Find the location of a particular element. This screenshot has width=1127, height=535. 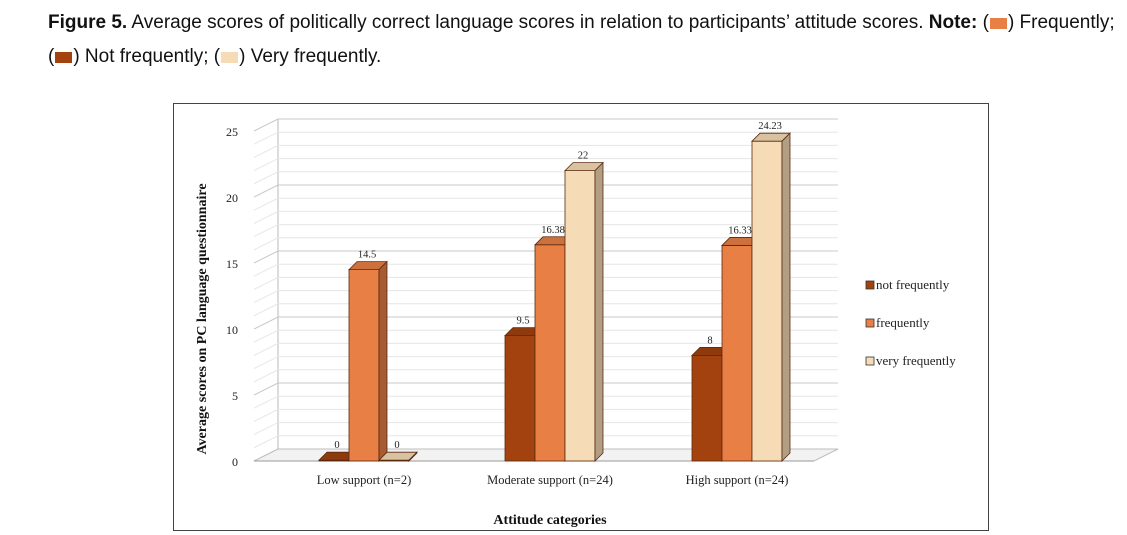

y-tick-label: 25 is located at coordinates (232, 132).